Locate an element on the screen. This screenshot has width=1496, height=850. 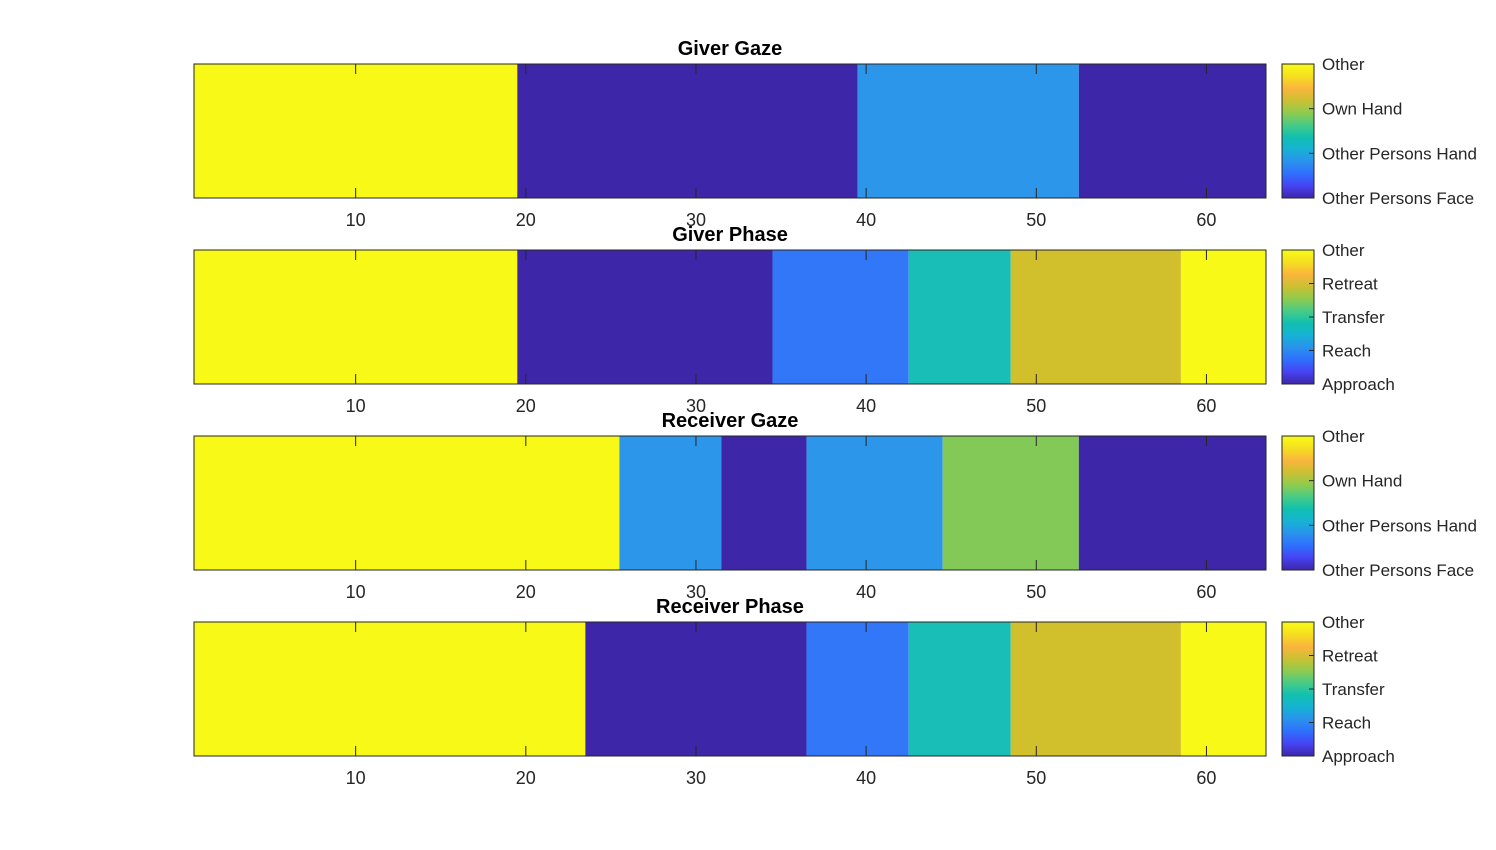
subplot-title: Giver Gaze is located at coordinates (730, 49).